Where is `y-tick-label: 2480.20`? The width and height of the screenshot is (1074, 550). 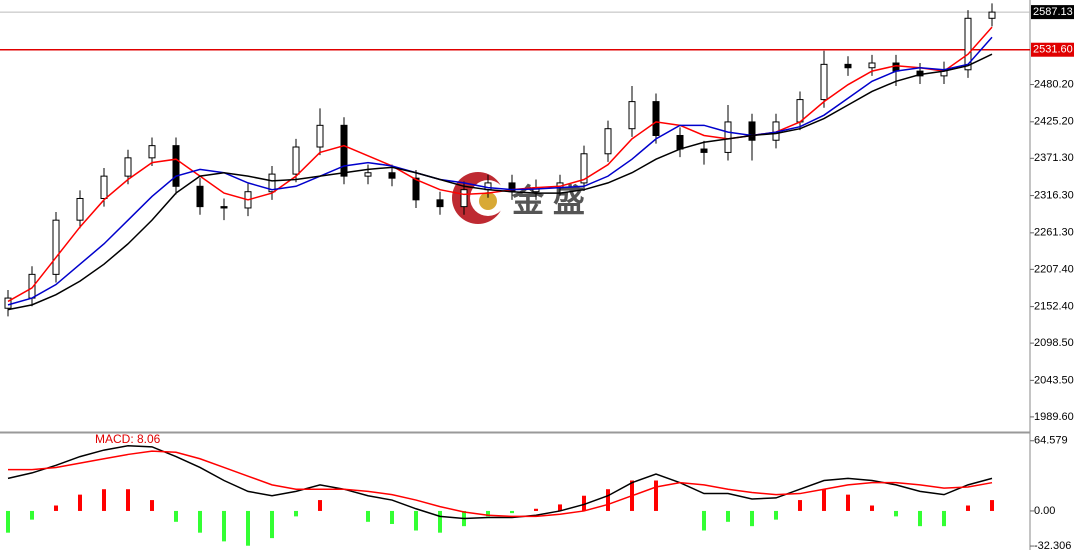
y-tick-label: 2480.20 is located at coordinates (1054, 84).